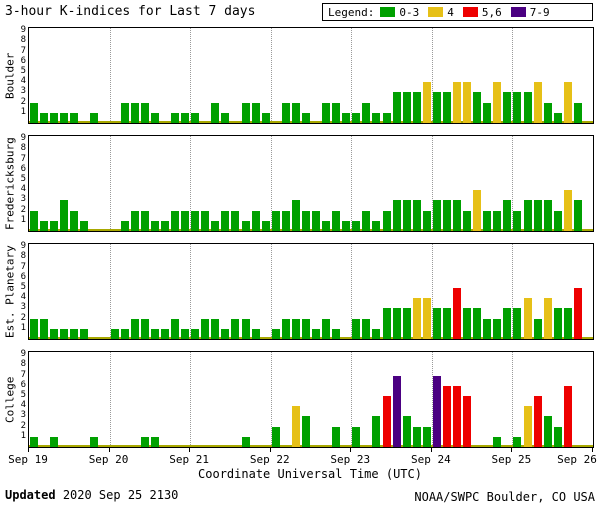  Describe the element at coordinates (457, 12) in the screenshot. I see `legend: Legend: 0-3 4 5,6 7-9` at that location.